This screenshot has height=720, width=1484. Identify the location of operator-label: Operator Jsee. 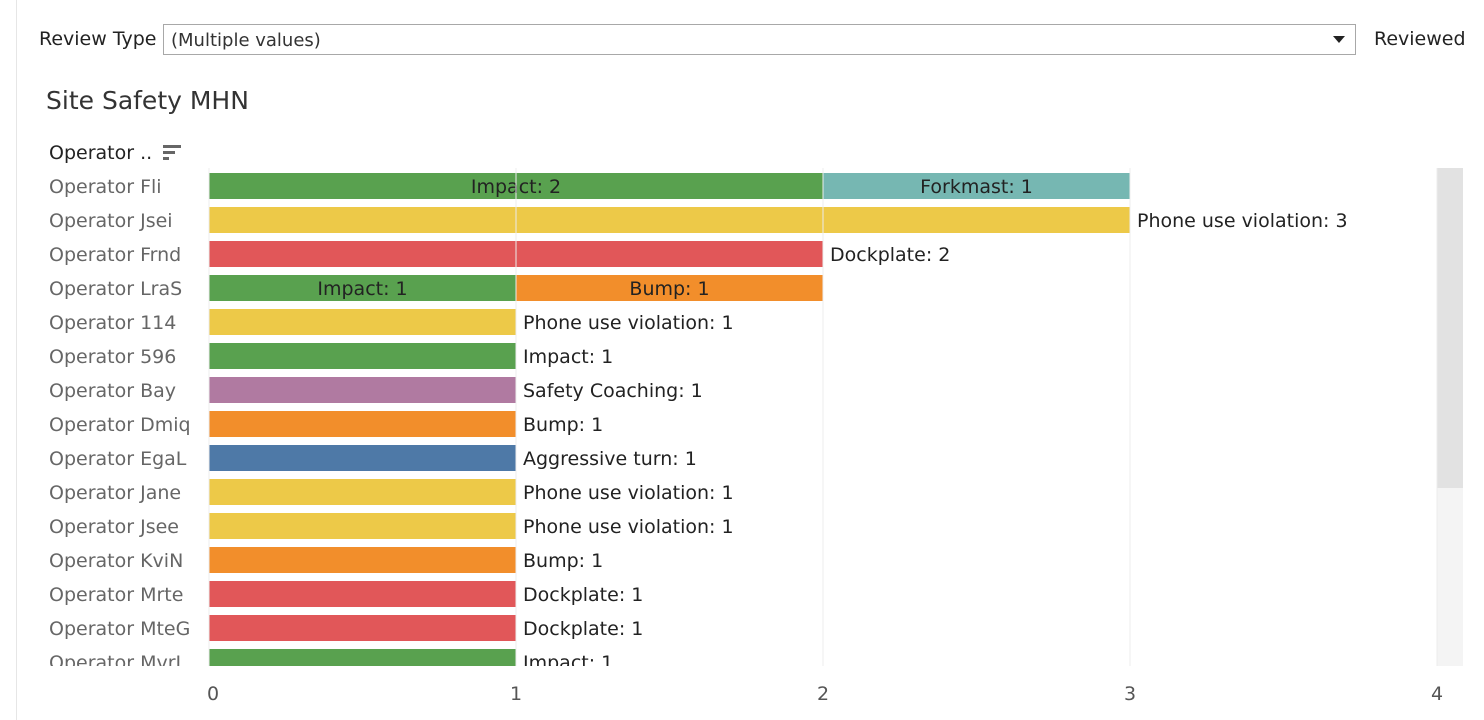
(114, 527).